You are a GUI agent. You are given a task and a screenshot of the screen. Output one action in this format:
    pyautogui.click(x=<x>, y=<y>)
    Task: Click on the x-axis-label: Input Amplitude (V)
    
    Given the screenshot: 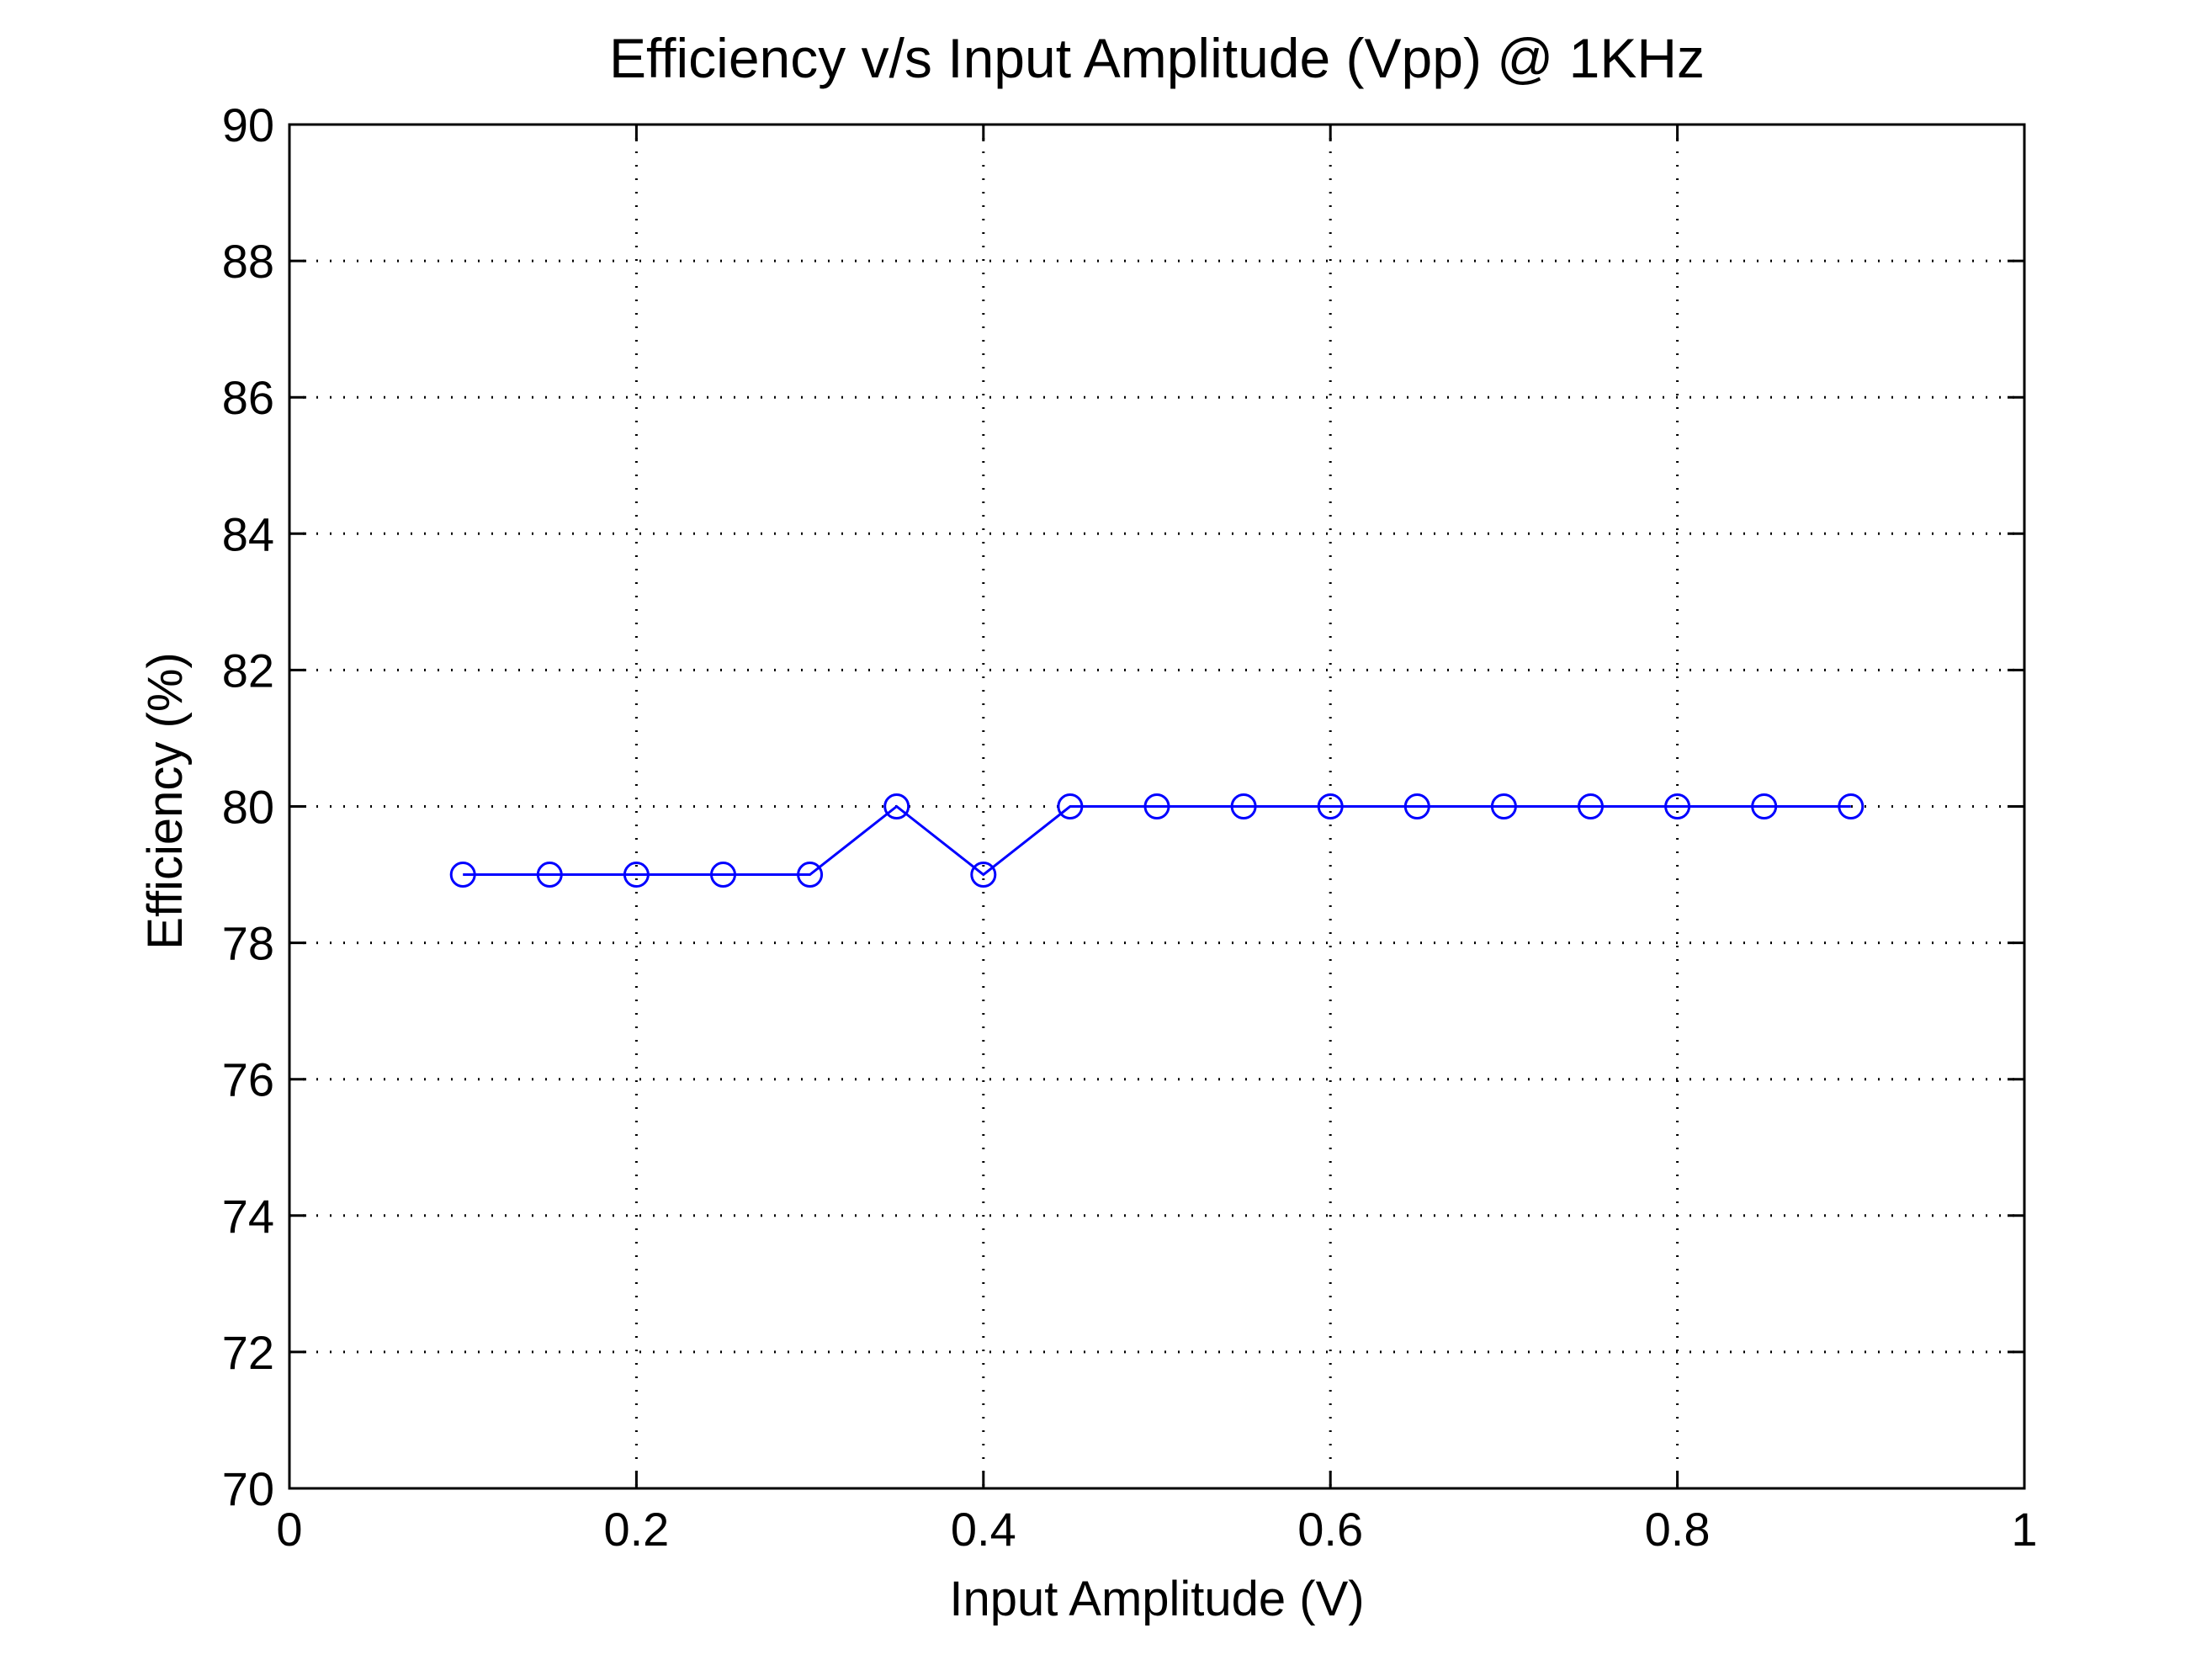 What is the action you would take?
    pyautogui.click(x=1156, y=1599)
    